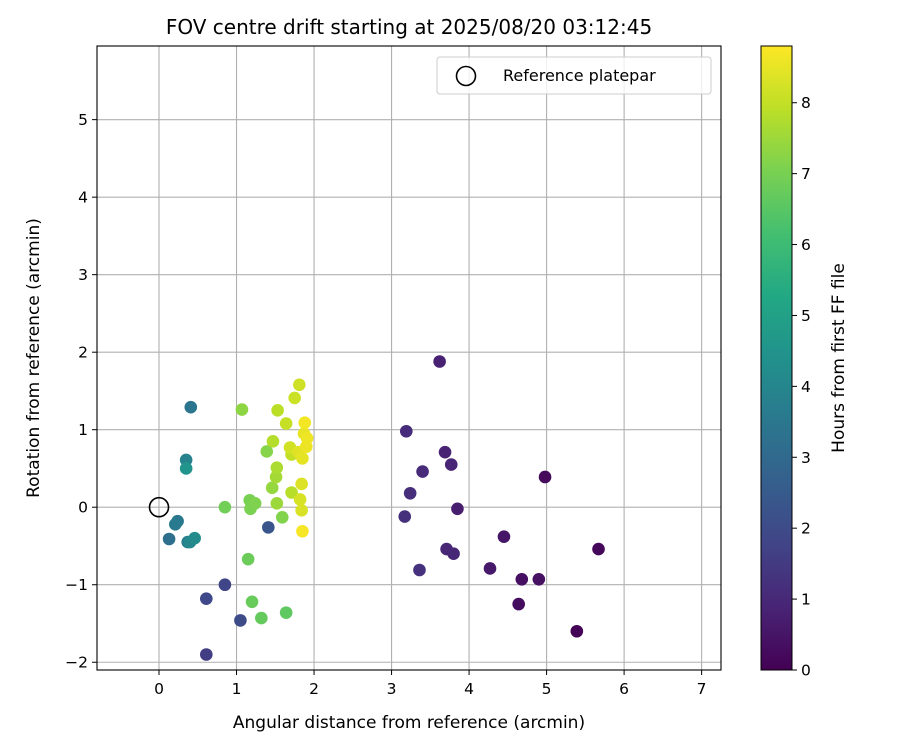 The width and height of the screenshot is (900, 750). Describe the element at coordinates (806, 316) in the screenshot. I see `colorbar-tick-label: 5` at that location.